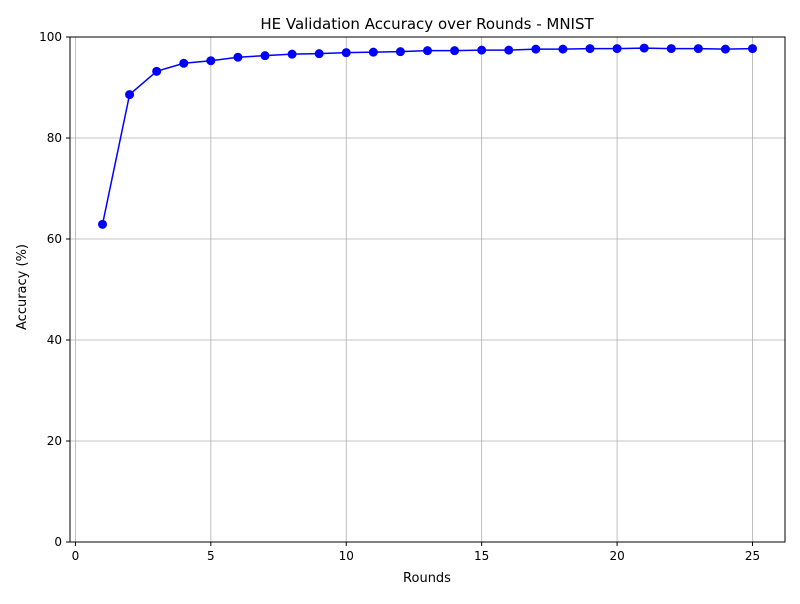 The width and height of the screenshot is (800, 604). I want to click on y-tick-label: 80, so click(54, 138).